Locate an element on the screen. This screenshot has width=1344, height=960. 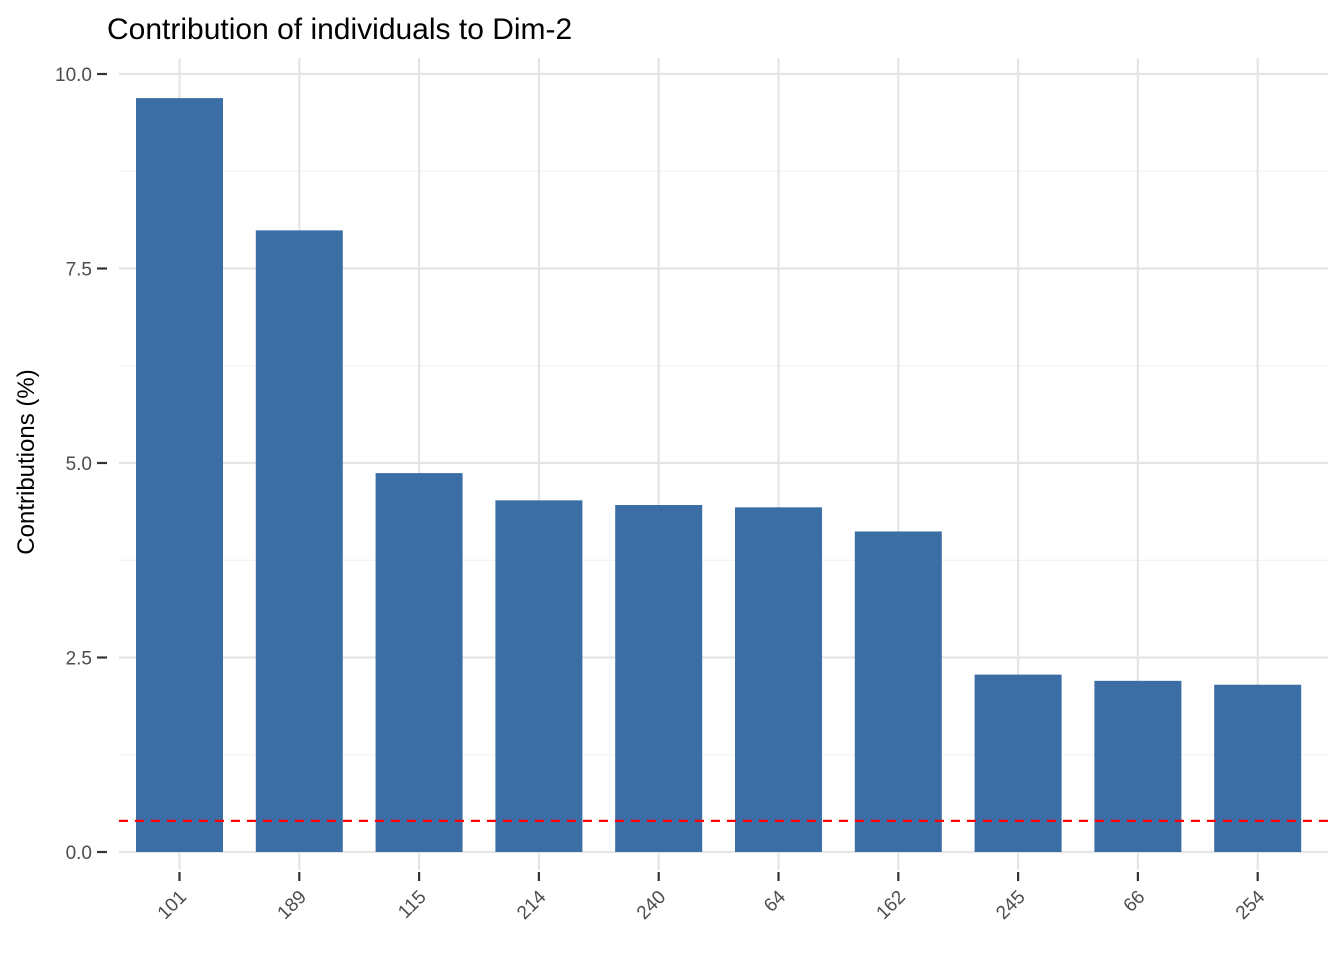
x-tick-label: 240 is located at coordinates (651, 905).